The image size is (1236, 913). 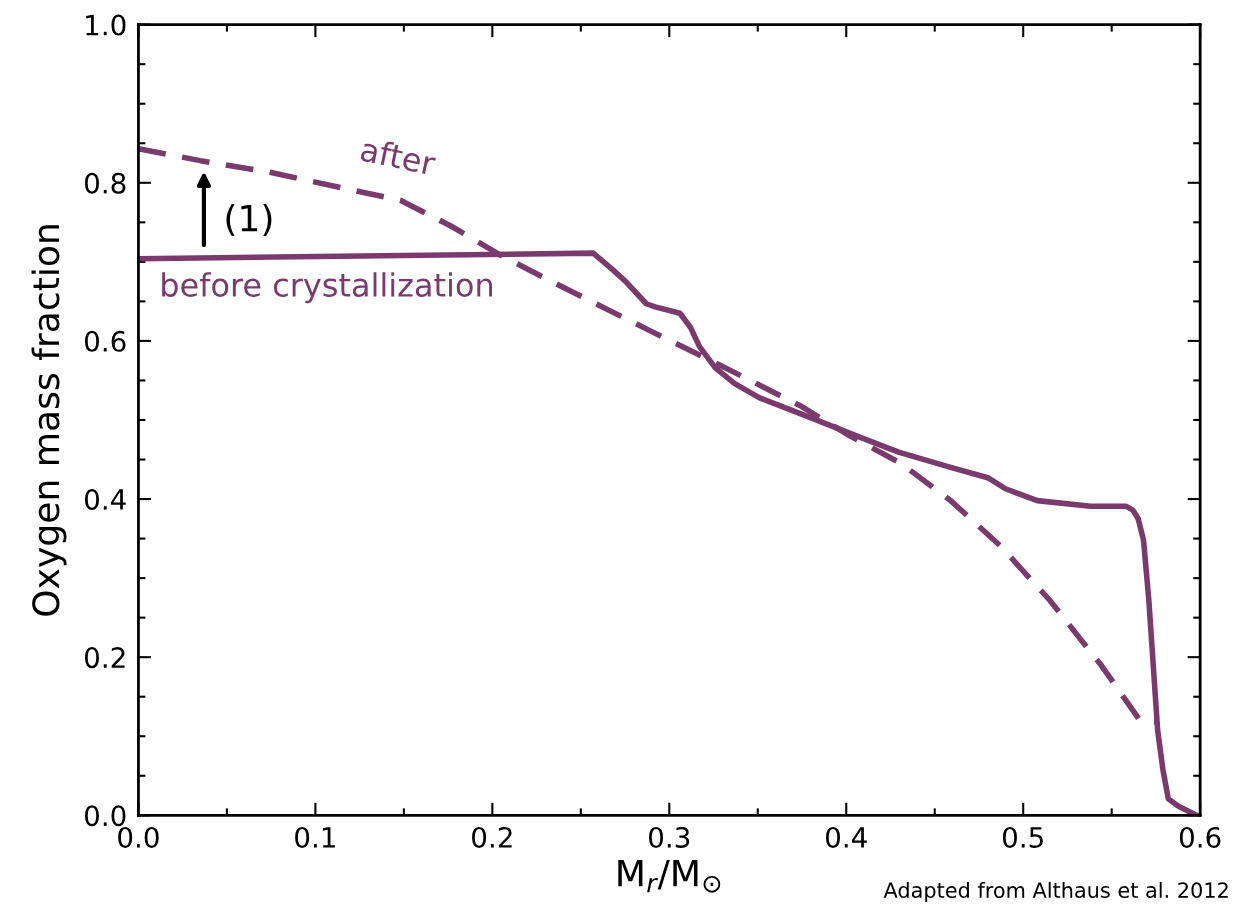 What do you see at coordinates (138, 837) in the screenshot?
I see `x-tick-label: 0.0` at bounding box center [138, 837].